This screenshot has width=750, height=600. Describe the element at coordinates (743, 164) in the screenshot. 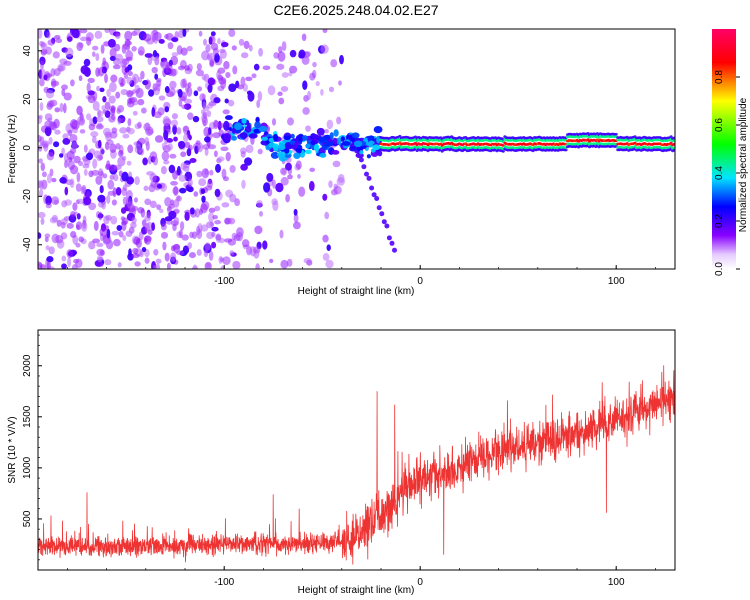

I see `colorbar-label: Normalized spectral amplitude` at that location.